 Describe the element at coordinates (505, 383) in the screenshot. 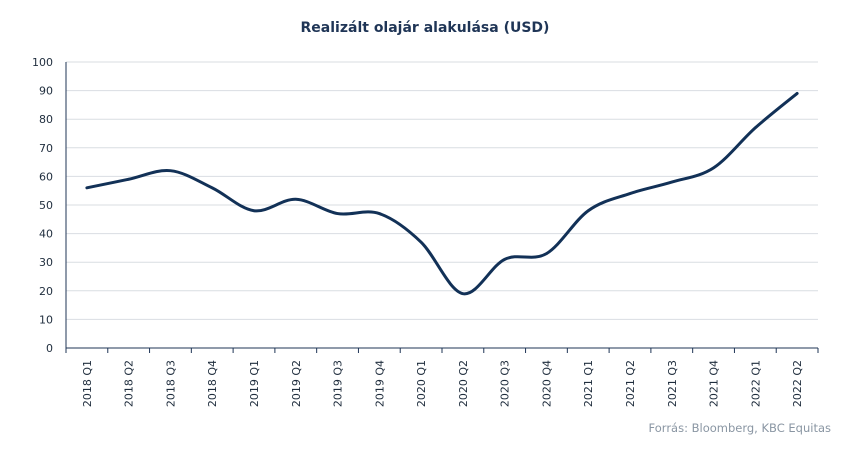

I see `x-tick-label: 2020 Q3` at that location.